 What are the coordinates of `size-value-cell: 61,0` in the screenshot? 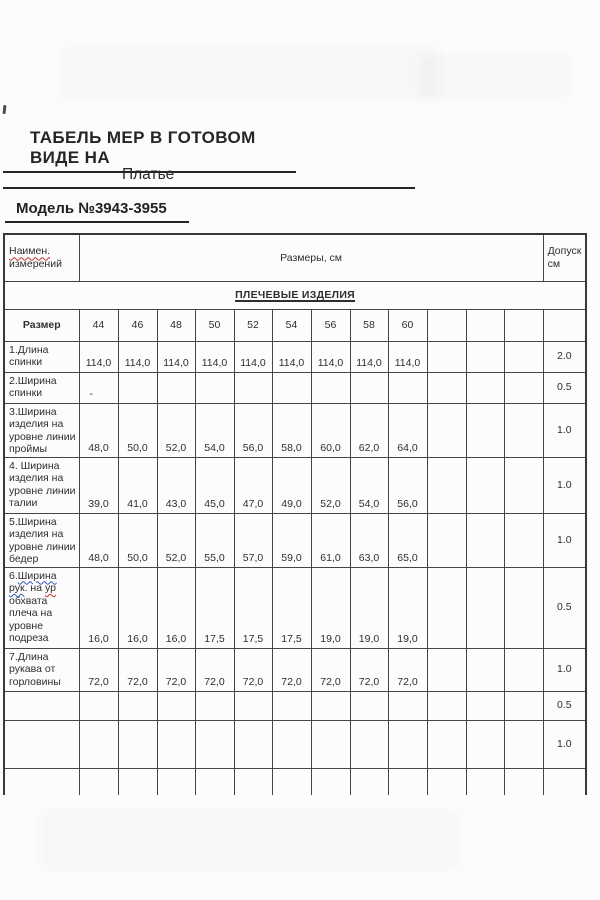 It's located at (330, 540).